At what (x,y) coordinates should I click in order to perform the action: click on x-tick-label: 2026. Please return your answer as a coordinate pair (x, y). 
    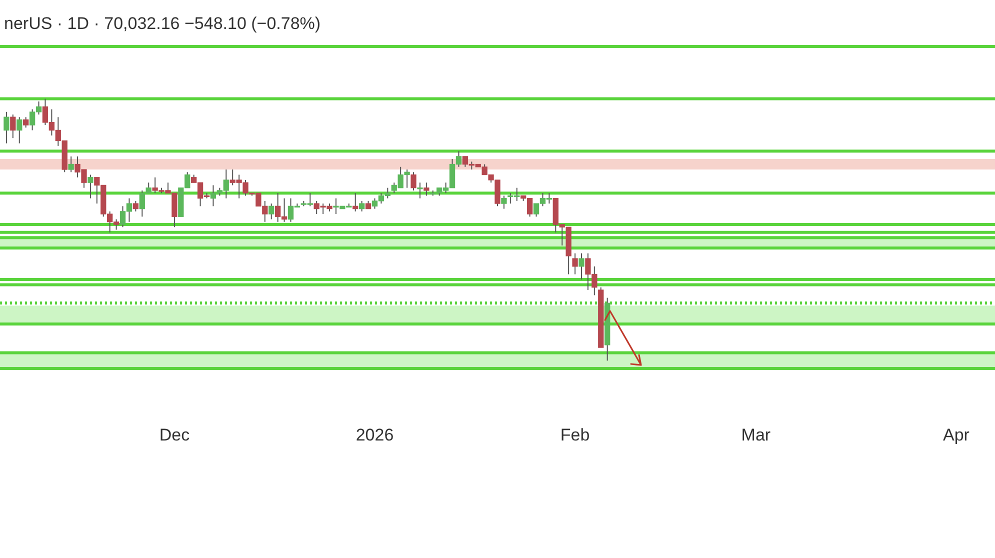
    Looking at the image, I should click on (375, 434).